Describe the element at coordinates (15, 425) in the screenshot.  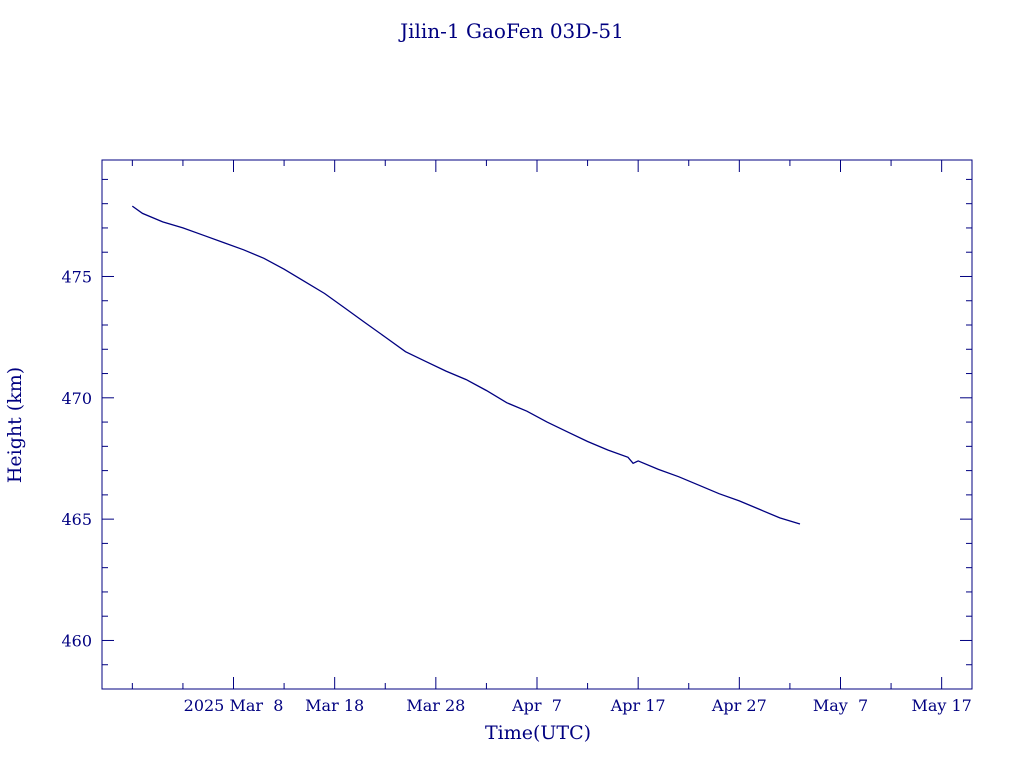
I see `y-axis-label: Height (km)` at that location.